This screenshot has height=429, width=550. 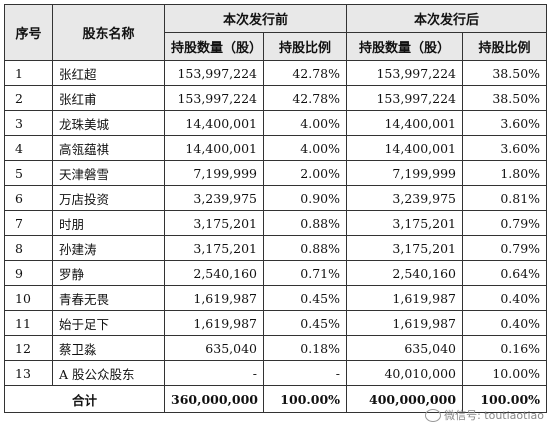 I want to click on table-row: 8 孙建涛 3,175,201 0.88% 3,175,201 0.79%, so click(x=276, y=248).